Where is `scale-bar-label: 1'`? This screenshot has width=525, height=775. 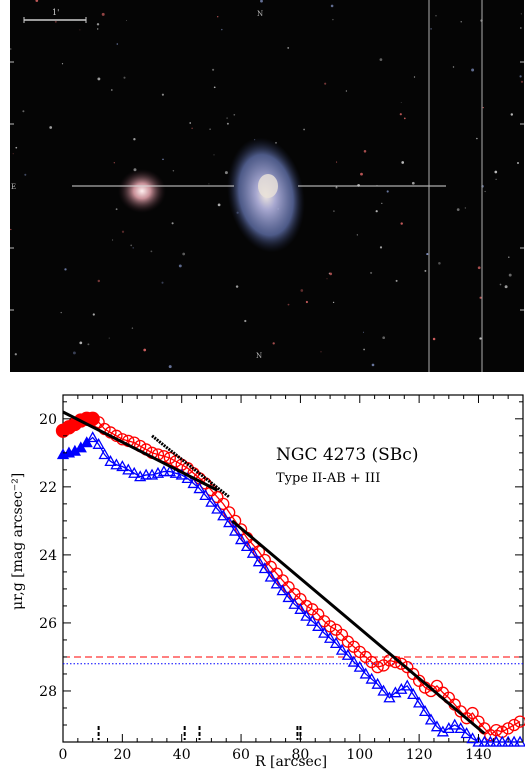
scale-bar-label: 1' is located at coordinates (55, 12).